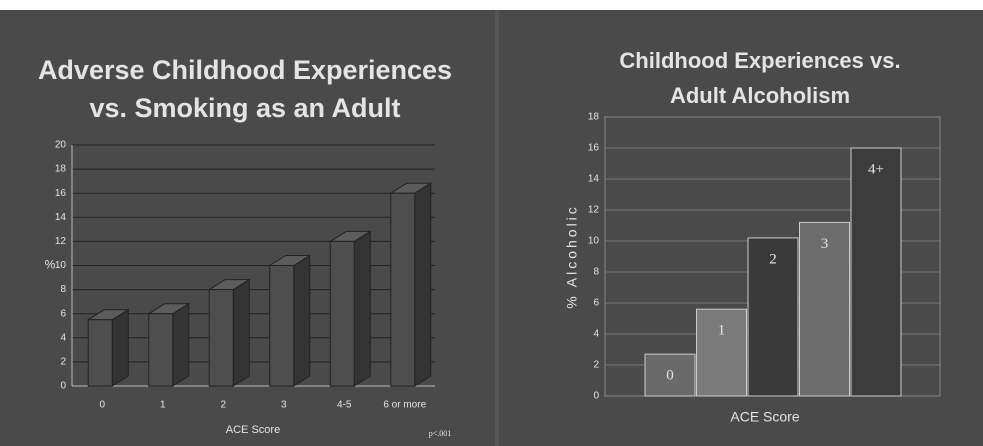  I want to click on bar-label: 4+, so click(876, 169).